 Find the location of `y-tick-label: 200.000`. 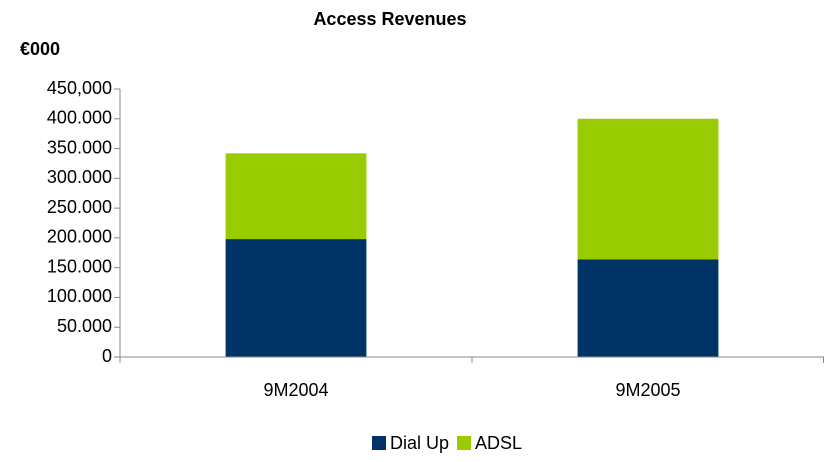

y-tick-label: 200.000 is located at coordinates (79, 237).